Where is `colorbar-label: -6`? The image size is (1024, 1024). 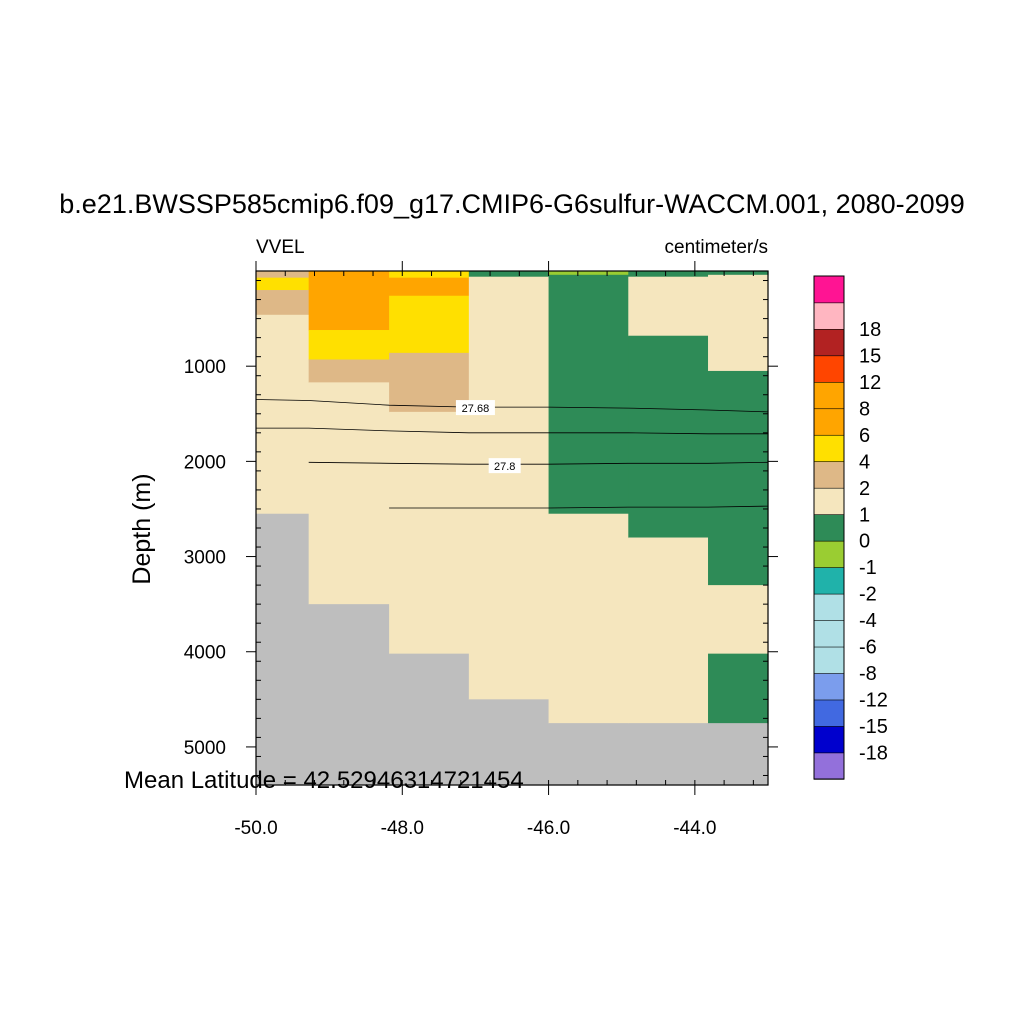
colorbar-label: -6 is located at coordinates (868, 648).